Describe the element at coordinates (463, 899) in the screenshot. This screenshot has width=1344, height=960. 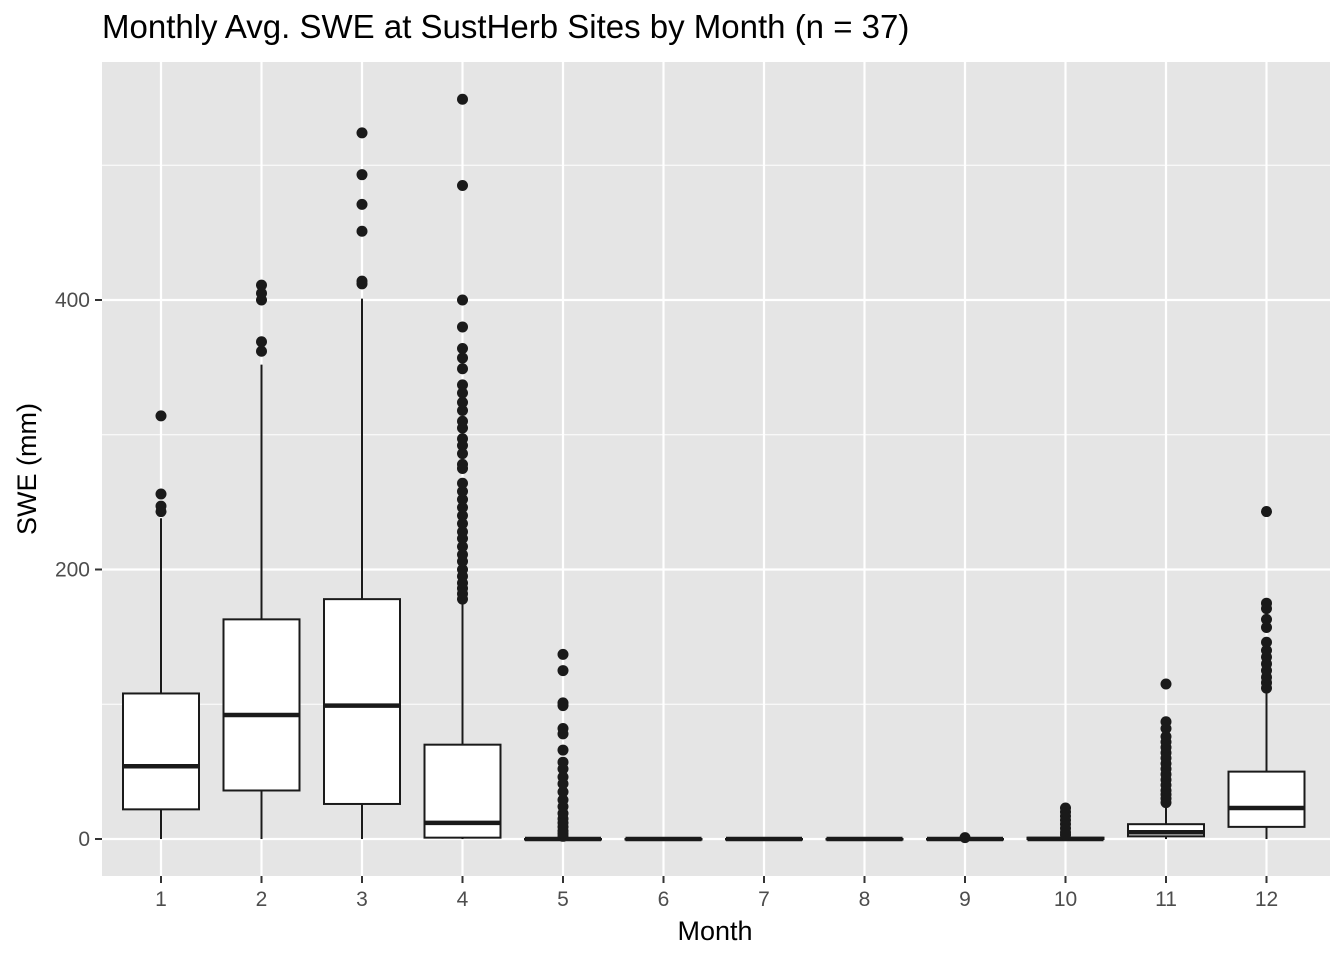
I see `x-tick-label: 4` at that location.